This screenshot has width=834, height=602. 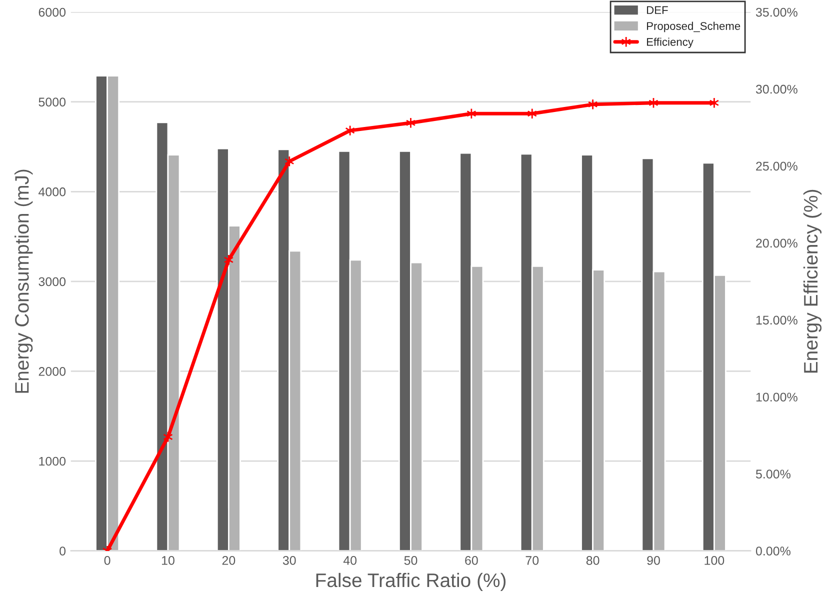 What do you see at coordinates (350, 560) in the screenshot?
I see `x-tick-label: 40` at bounding box center [350, 560].